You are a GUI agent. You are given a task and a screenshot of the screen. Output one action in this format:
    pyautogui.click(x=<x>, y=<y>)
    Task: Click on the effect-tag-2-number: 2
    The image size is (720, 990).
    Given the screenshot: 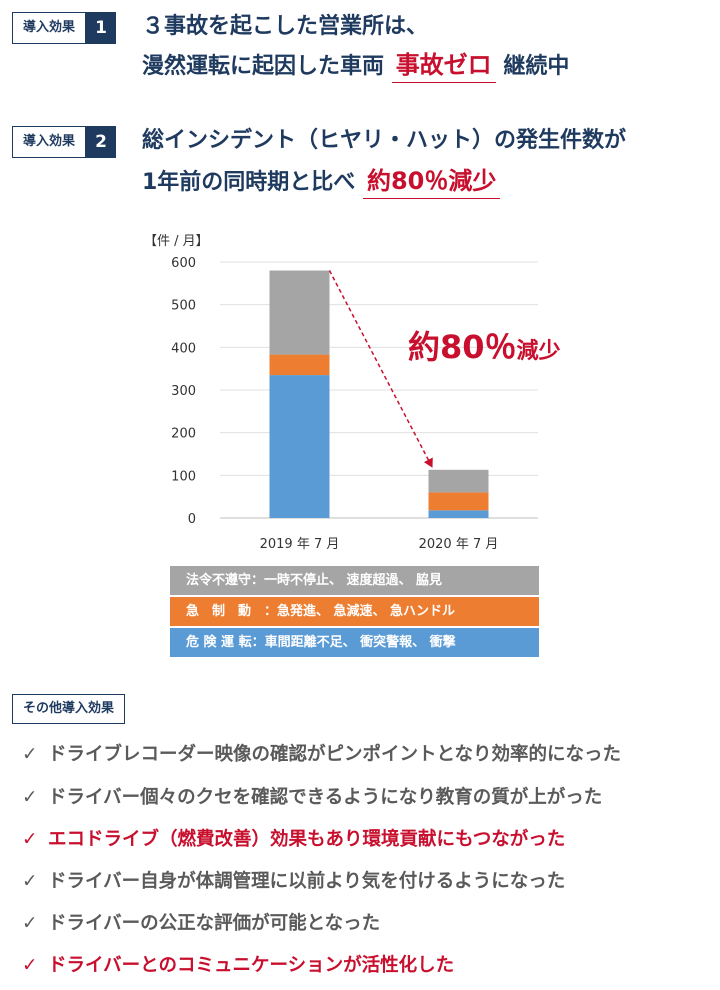 What is the action you would take?
    pyautogui.click(x=101, y=142)
    